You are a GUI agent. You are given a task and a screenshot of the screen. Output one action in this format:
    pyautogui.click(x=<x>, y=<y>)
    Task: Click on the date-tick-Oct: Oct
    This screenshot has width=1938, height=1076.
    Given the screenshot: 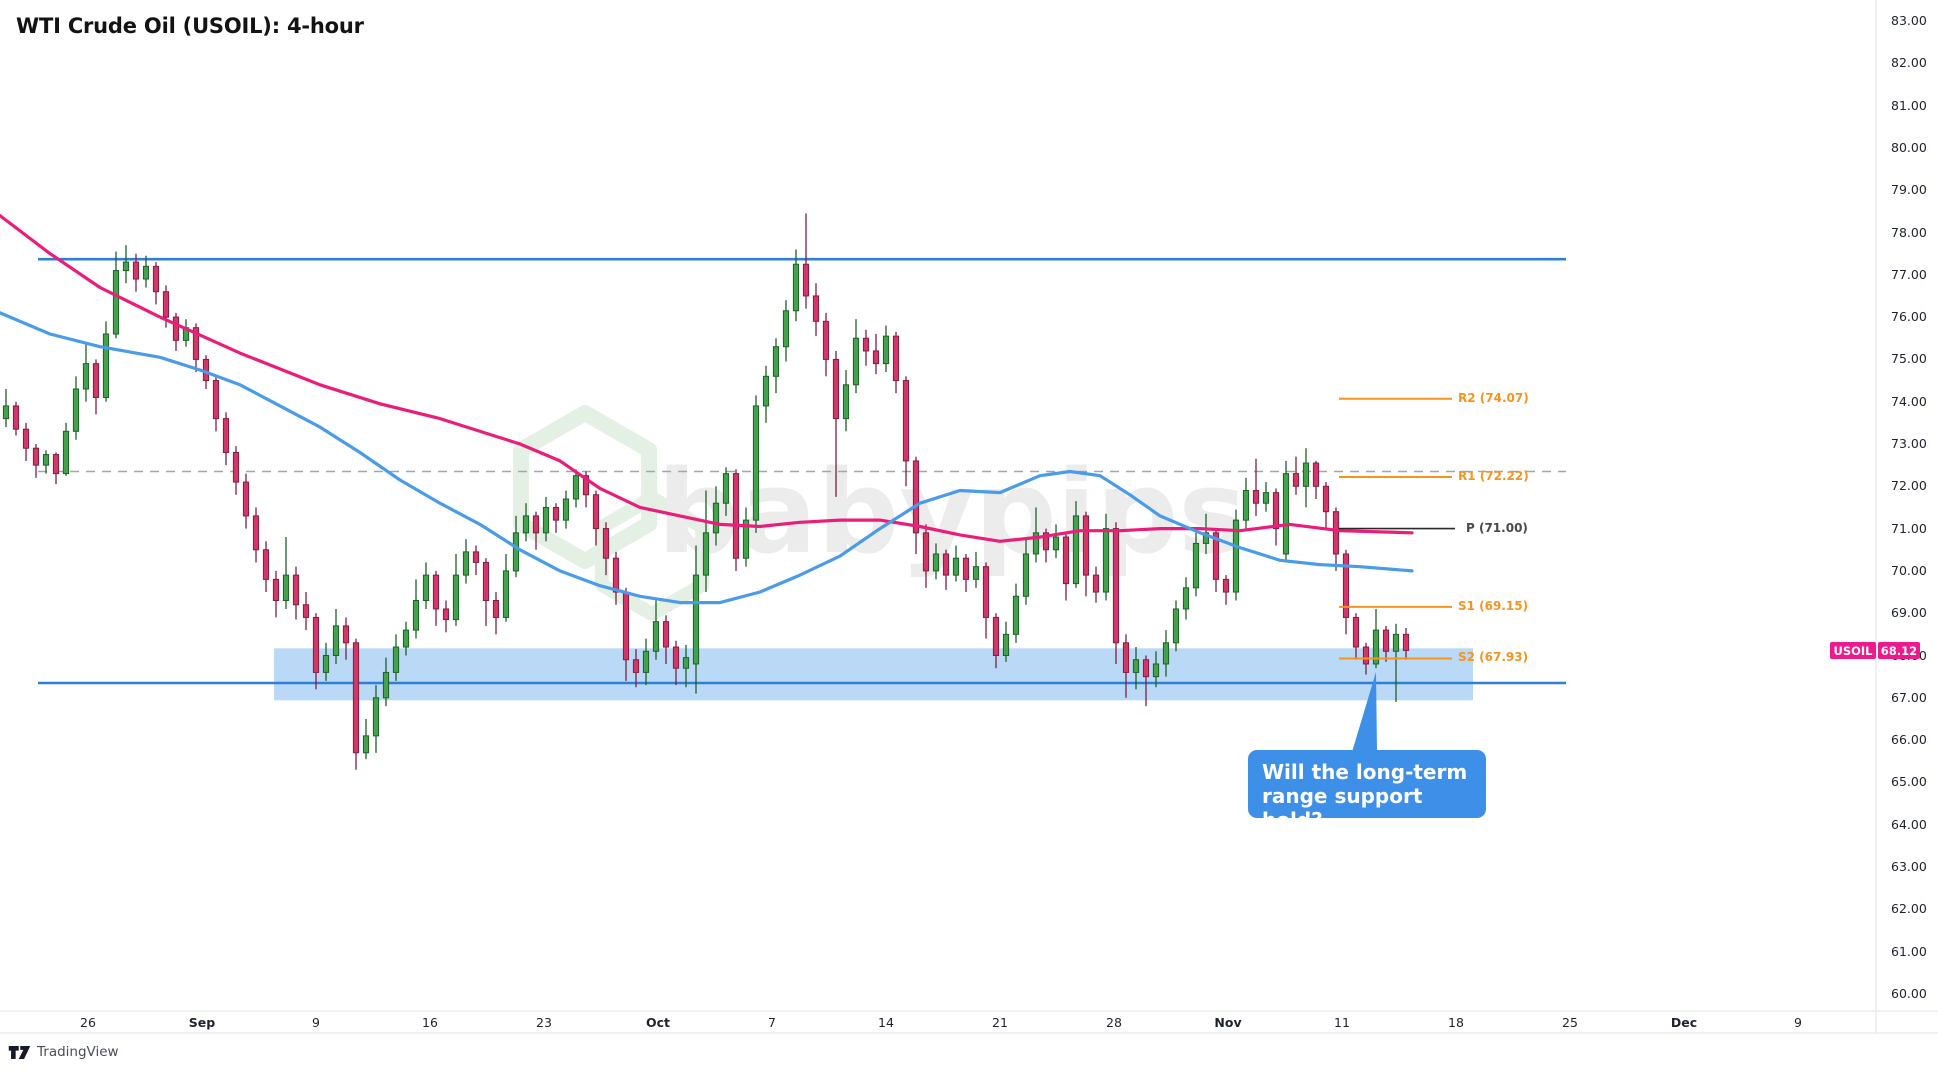 What is the action you would take?
    pyautogui.click(x=658, y=1022)
    